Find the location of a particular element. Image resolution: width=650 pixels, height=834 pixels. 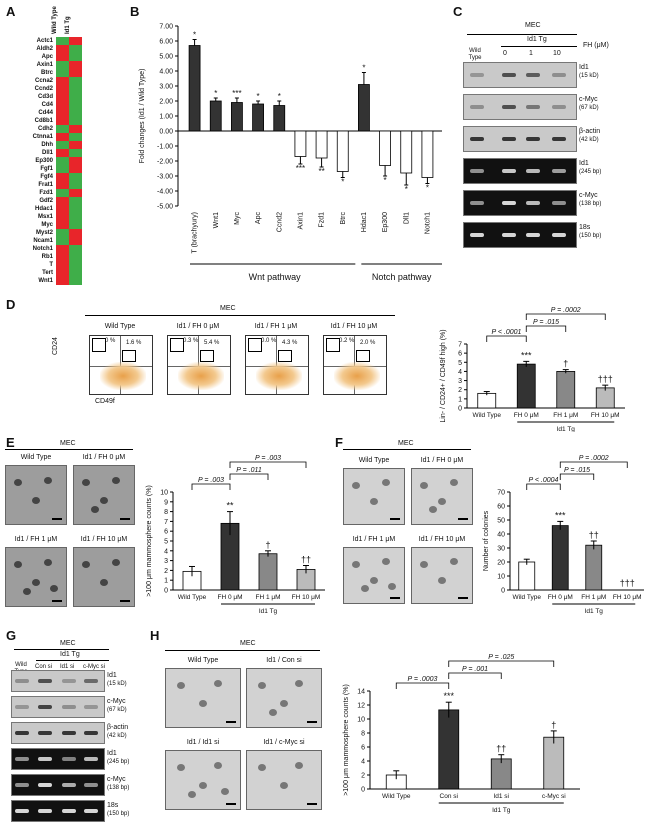

f-category-label: FH 1 μM is located at coordinates (593, 597).